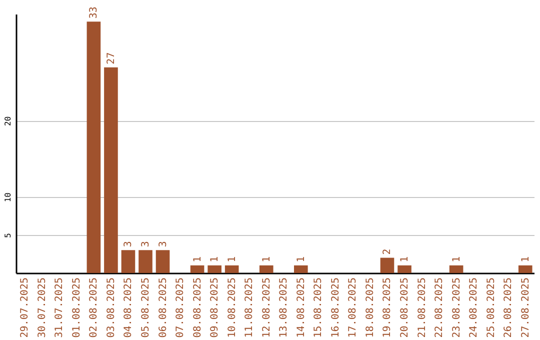 Image resolution: width=540 pixels, height=340 pixels. Describe the element at coordinates (146, 308) in the screenshot. I see `x-tick-label: 05.08.2025` at that location.